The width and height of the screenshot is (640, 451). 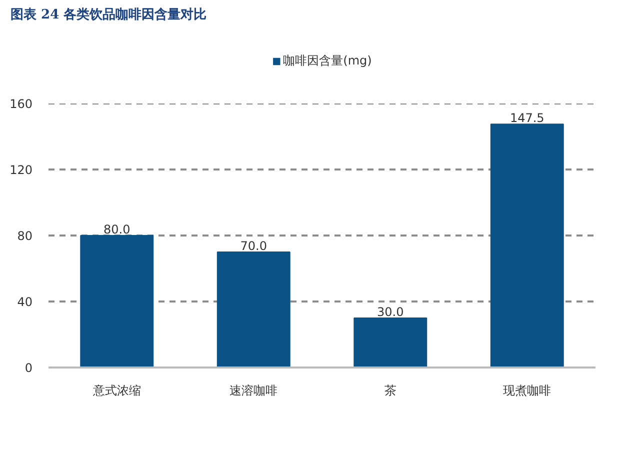 I want to click on x-tick-label: 茶, so click(x=390, y=391).